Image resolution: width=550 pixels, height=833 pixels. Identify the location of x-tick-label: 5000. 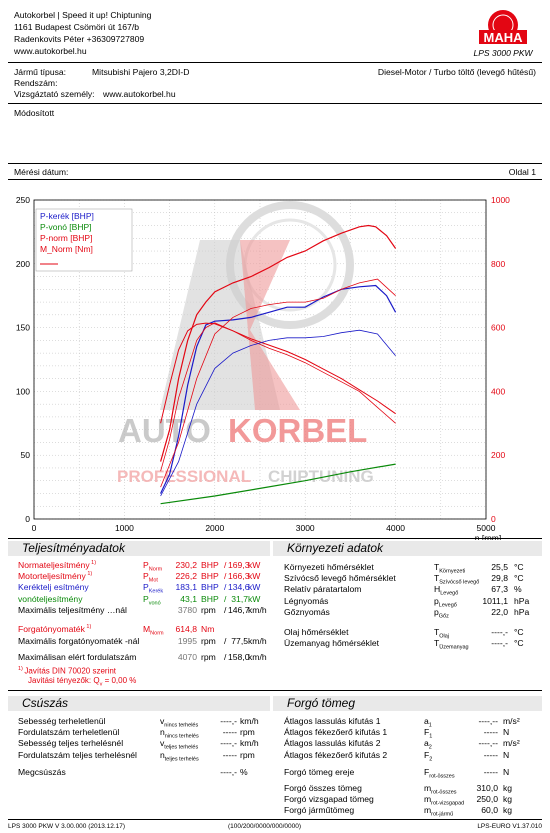
(486, 528).